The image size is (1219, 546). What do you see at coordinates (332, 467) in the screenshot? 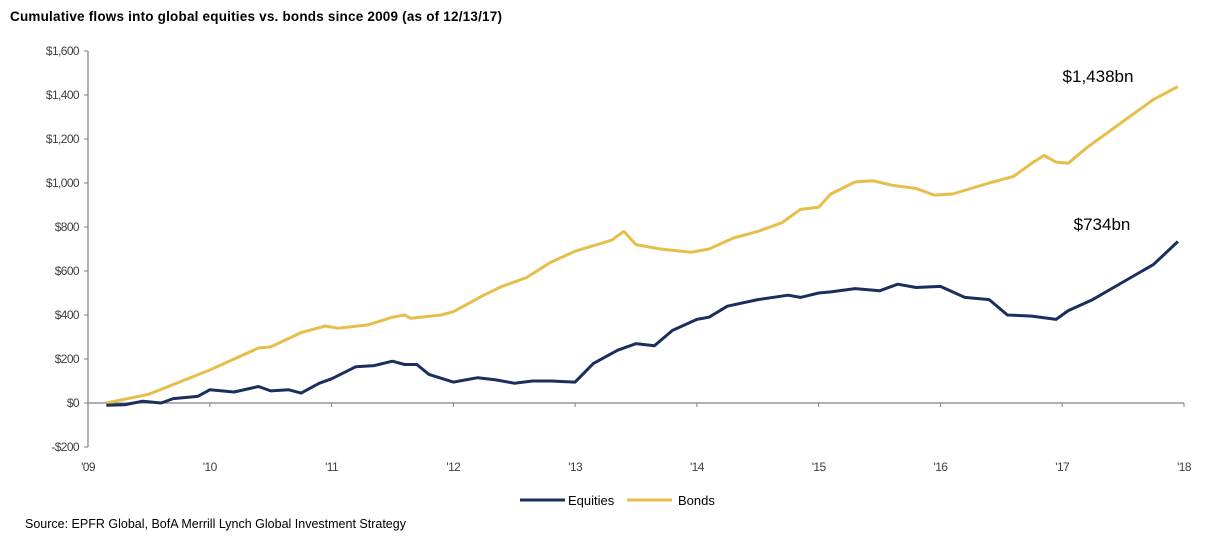
I see `x-tick-label: '11` at bounding box center [332, 467].